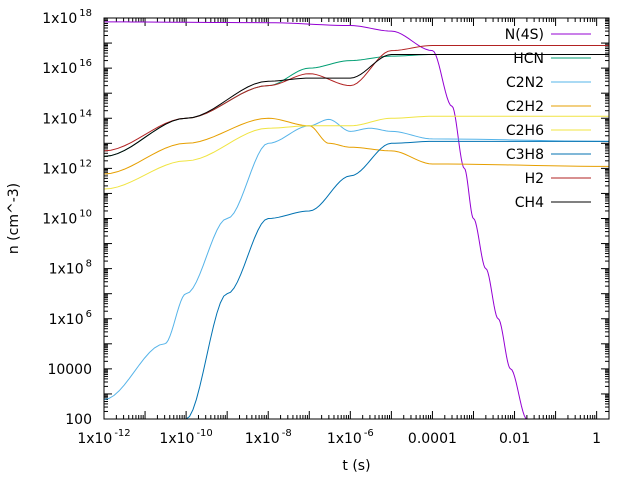  What do you see at coordinates (548, 119) in the screenshot?
I see `legend: N(4S) HCN C2N2 C2H2 C2H6 C3H8 H2 CH4` at bounding box center [548, 119].